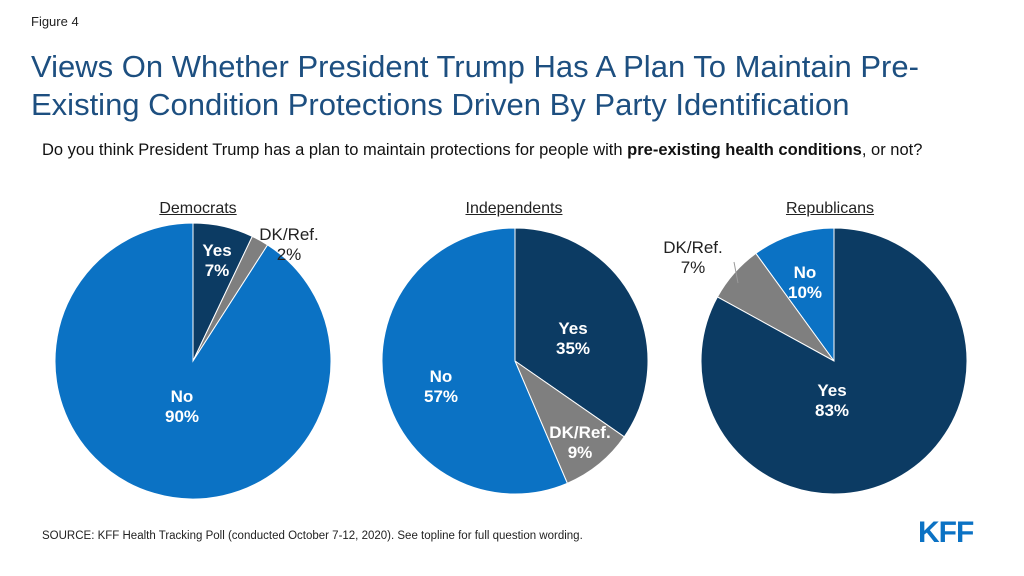 The height and width of the screenshot is (576, 1024). I want to click on pie-title-independents: Independents, so click(514, 208).